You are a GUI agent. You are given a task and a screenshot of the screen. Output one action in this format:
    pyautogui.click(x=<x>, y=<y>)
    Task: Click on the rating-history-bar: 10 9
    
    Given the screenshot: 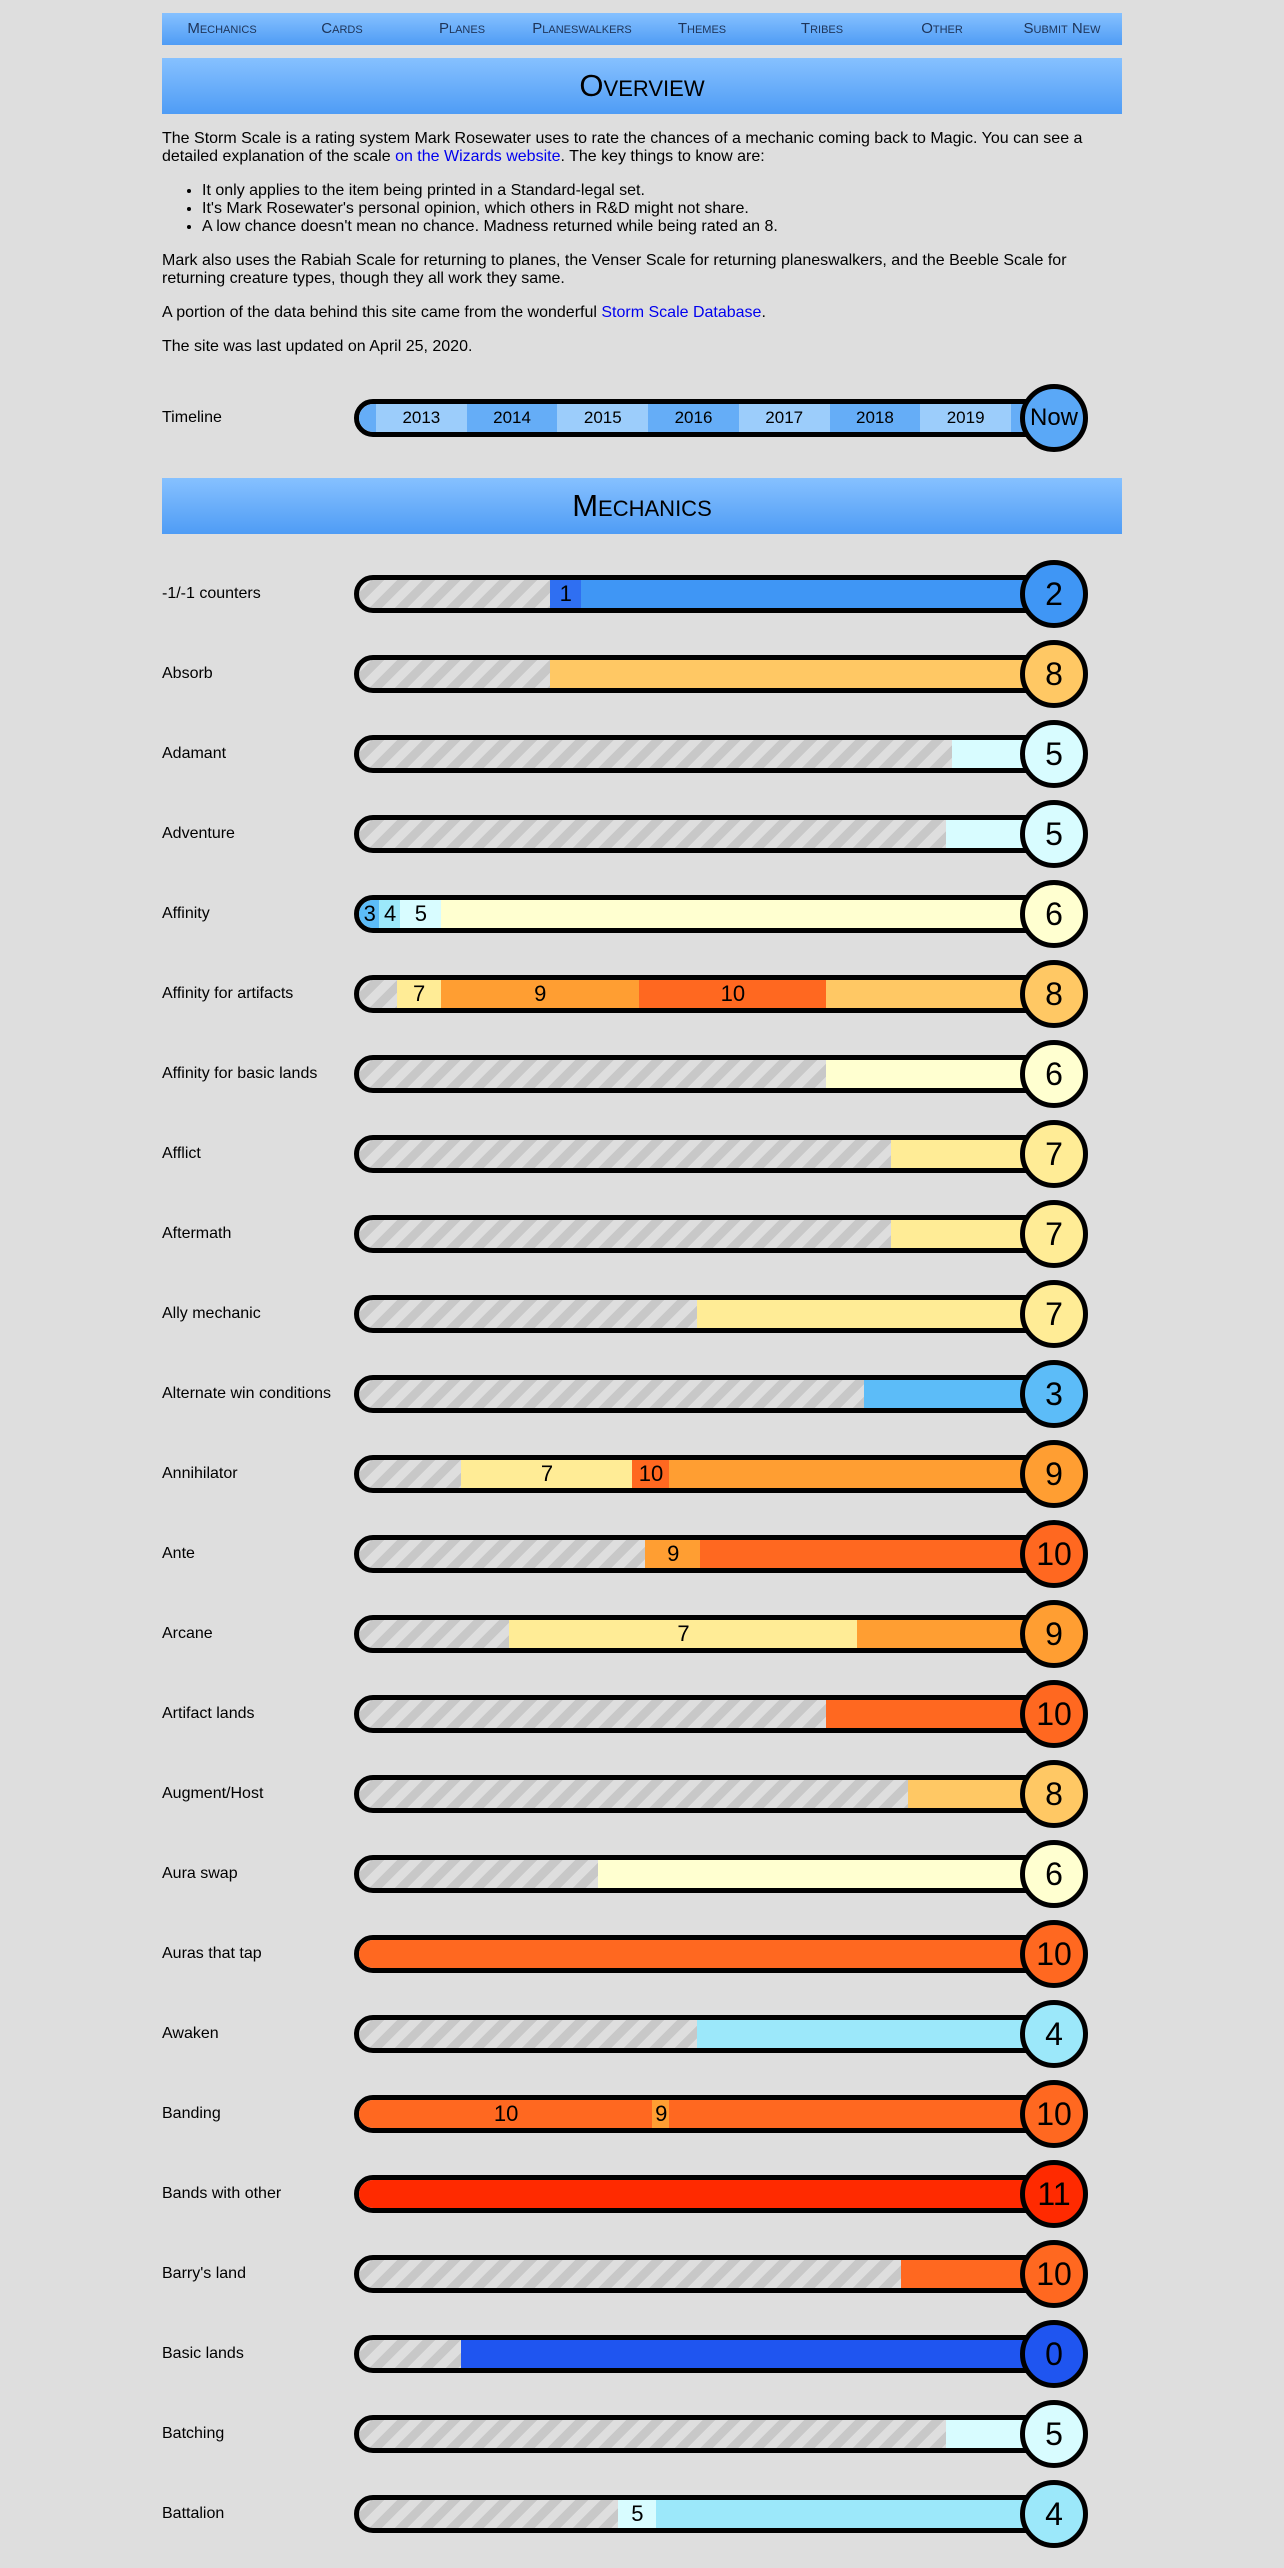 What is the action you would take?
    pyautogui.click(x=700, y=2114)
    